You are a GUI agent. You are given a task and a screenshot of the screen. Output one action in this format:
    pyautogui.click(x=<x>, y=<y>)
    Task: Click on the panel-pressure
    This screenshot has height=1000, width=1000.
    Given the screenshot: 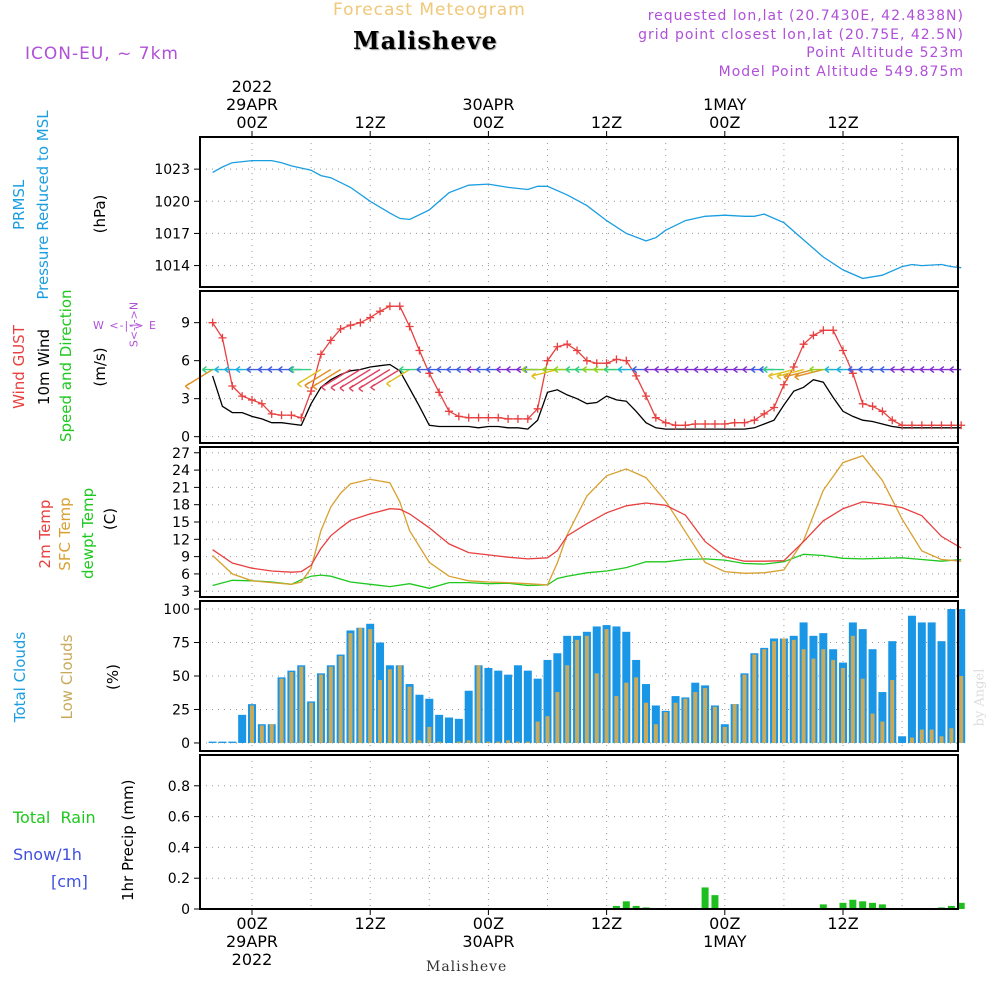 What is the action you would take?
    pyautogui.click(x=579, y=212)
    